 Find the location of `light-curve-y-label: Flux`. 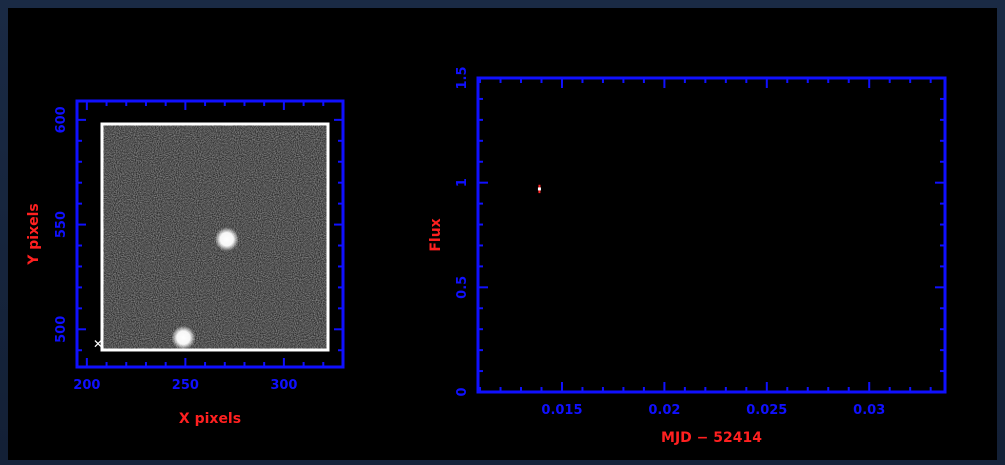

light-curve-y-label: Flux is located at coordinates (436, 234).